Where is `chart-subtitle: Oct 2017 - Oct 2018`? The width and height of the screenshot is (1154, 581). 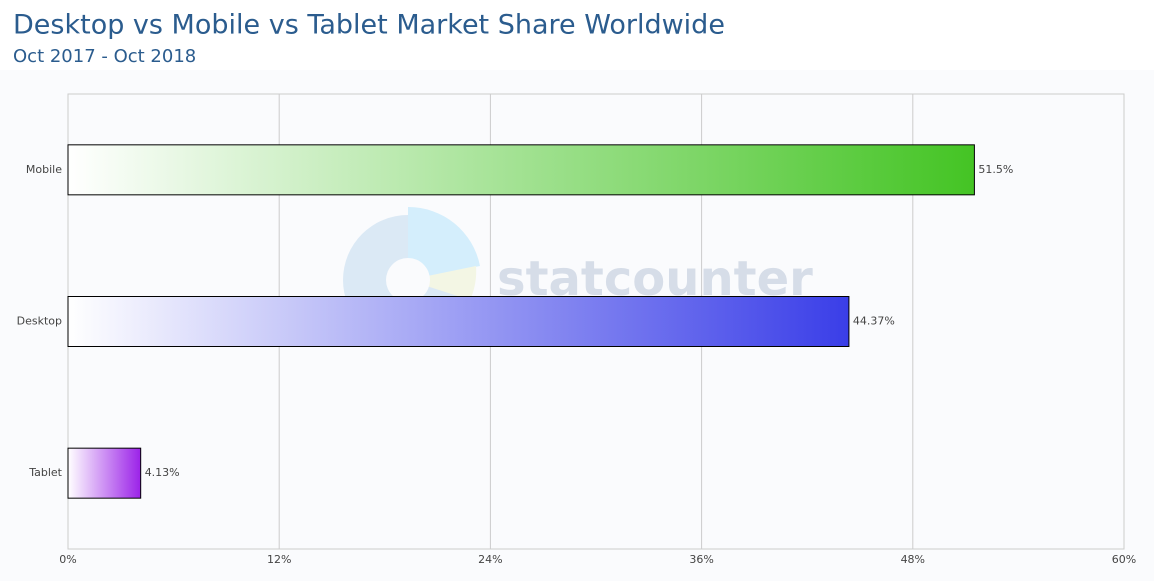 chart-subtitle: Oct 2017 - Oct 2018 is located at coordinates (104, 56).